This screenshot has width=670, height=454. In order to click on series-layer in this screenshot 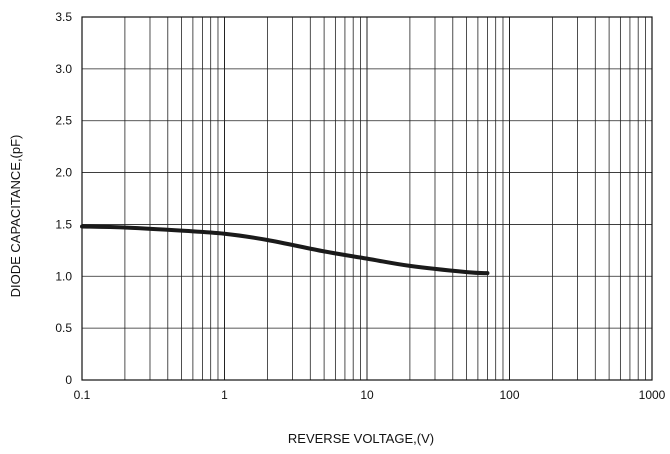, I will do `click(285, 250)`.